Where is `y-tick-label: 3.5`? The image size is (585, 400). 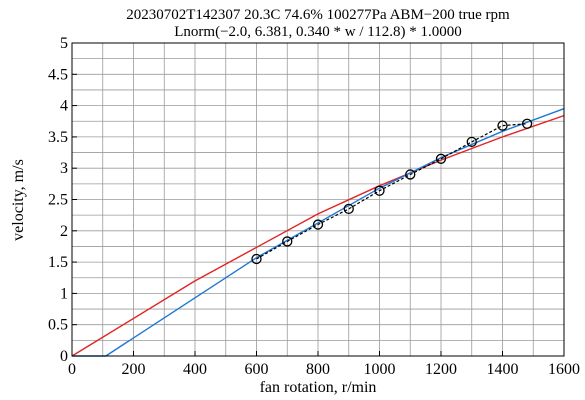 y-tick-label: 3.5 is located at coordinates (58, 137).